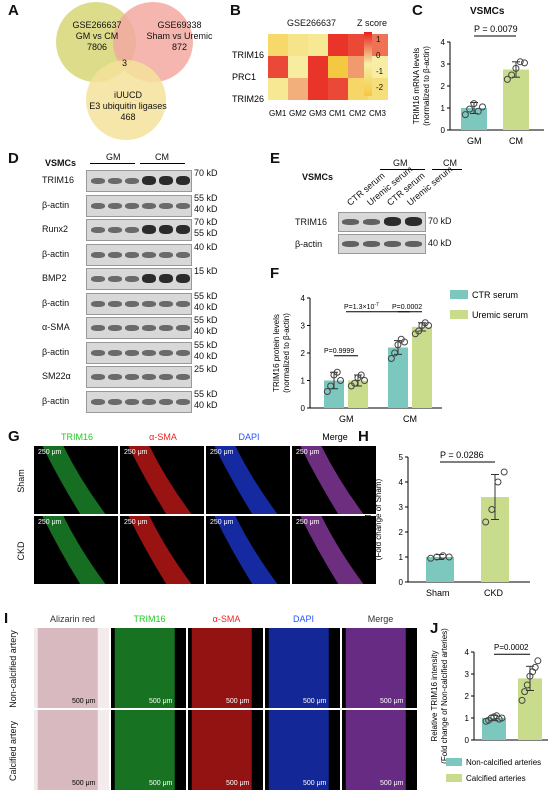 Image resolution: width=553 pixels, height=792 pixels. What do you see at coordinates (54, 278) in the screenshot?
I see `blot-d-row-label: BMP2` at bounding box center [54, 278].